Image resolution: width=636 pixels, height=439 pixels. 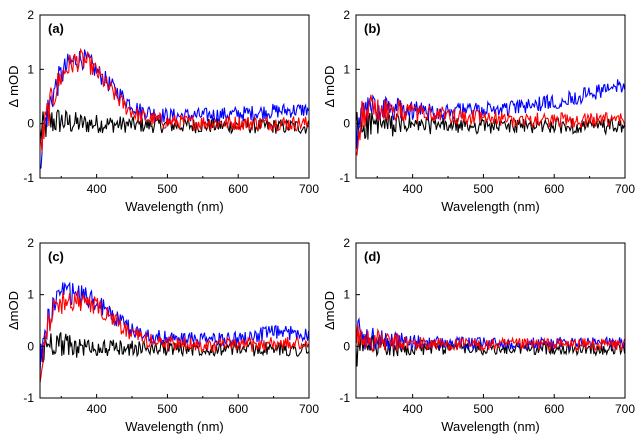 What do you see at coordinates (372, 28) in the screenshot?
I see `panel-label: (b)` at bounding box center [372, 28].